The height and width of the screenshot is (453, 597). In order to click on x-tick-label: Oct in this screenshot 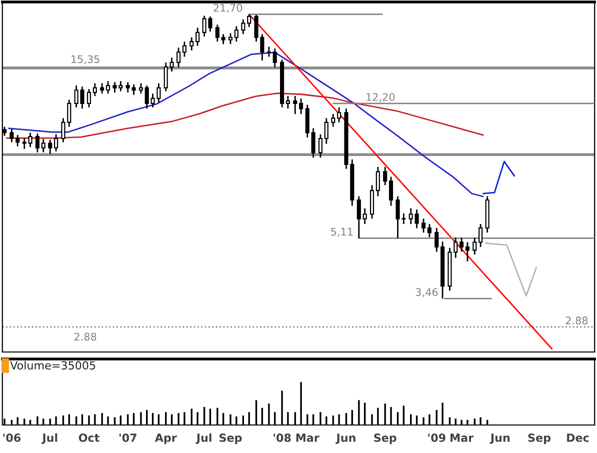, I will do `click(89, 438)`.